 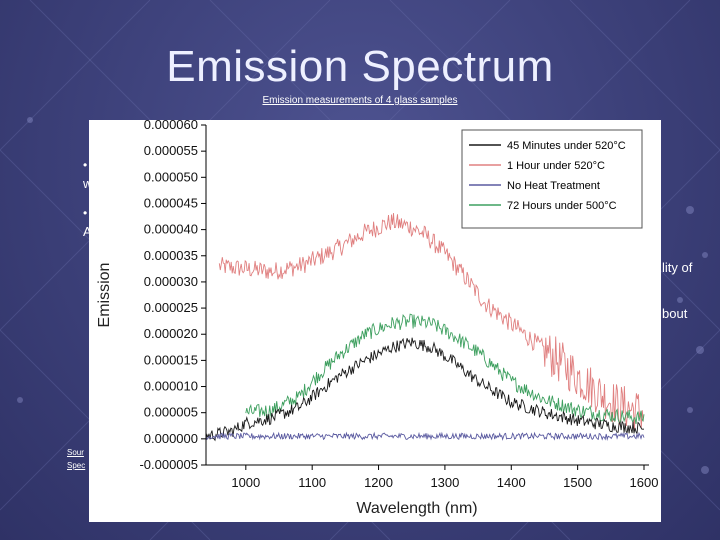 What do you see at coordinates (171, 438) in the screenshot?
I see `y-tick-label: 0.000000` at bounding box center [171, 438].